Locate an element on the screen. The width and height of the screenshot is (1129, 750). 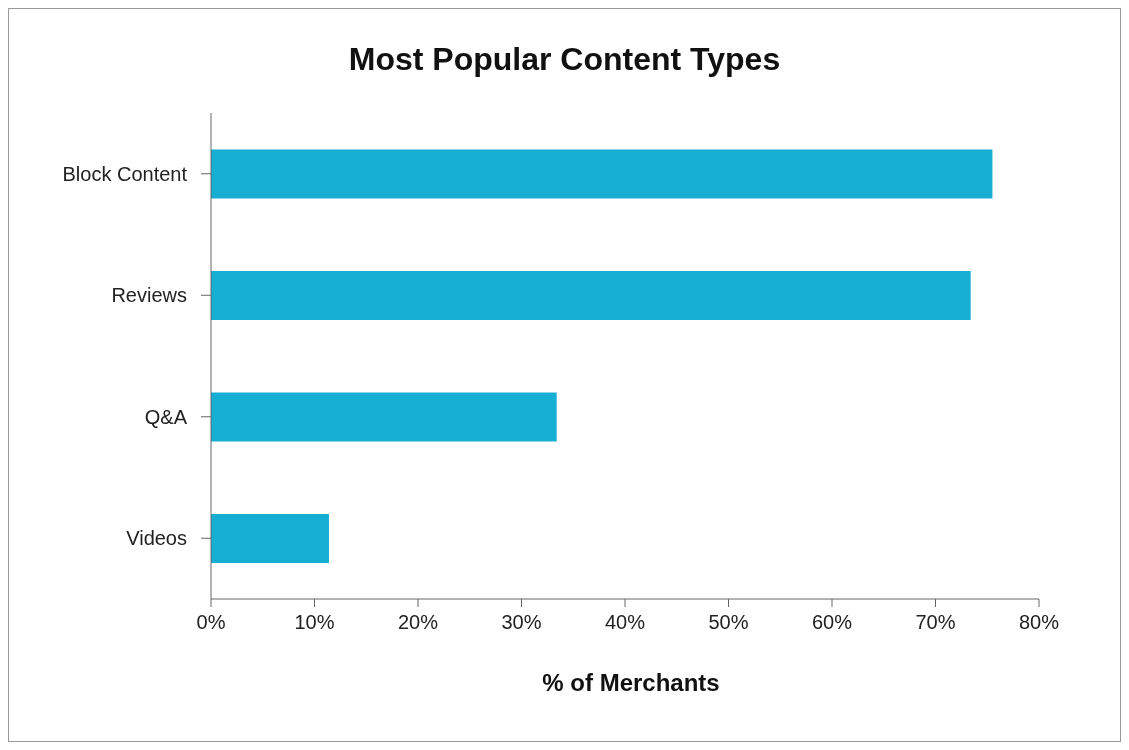
x-tick-label: 40% is located at coordinates (625, 622).